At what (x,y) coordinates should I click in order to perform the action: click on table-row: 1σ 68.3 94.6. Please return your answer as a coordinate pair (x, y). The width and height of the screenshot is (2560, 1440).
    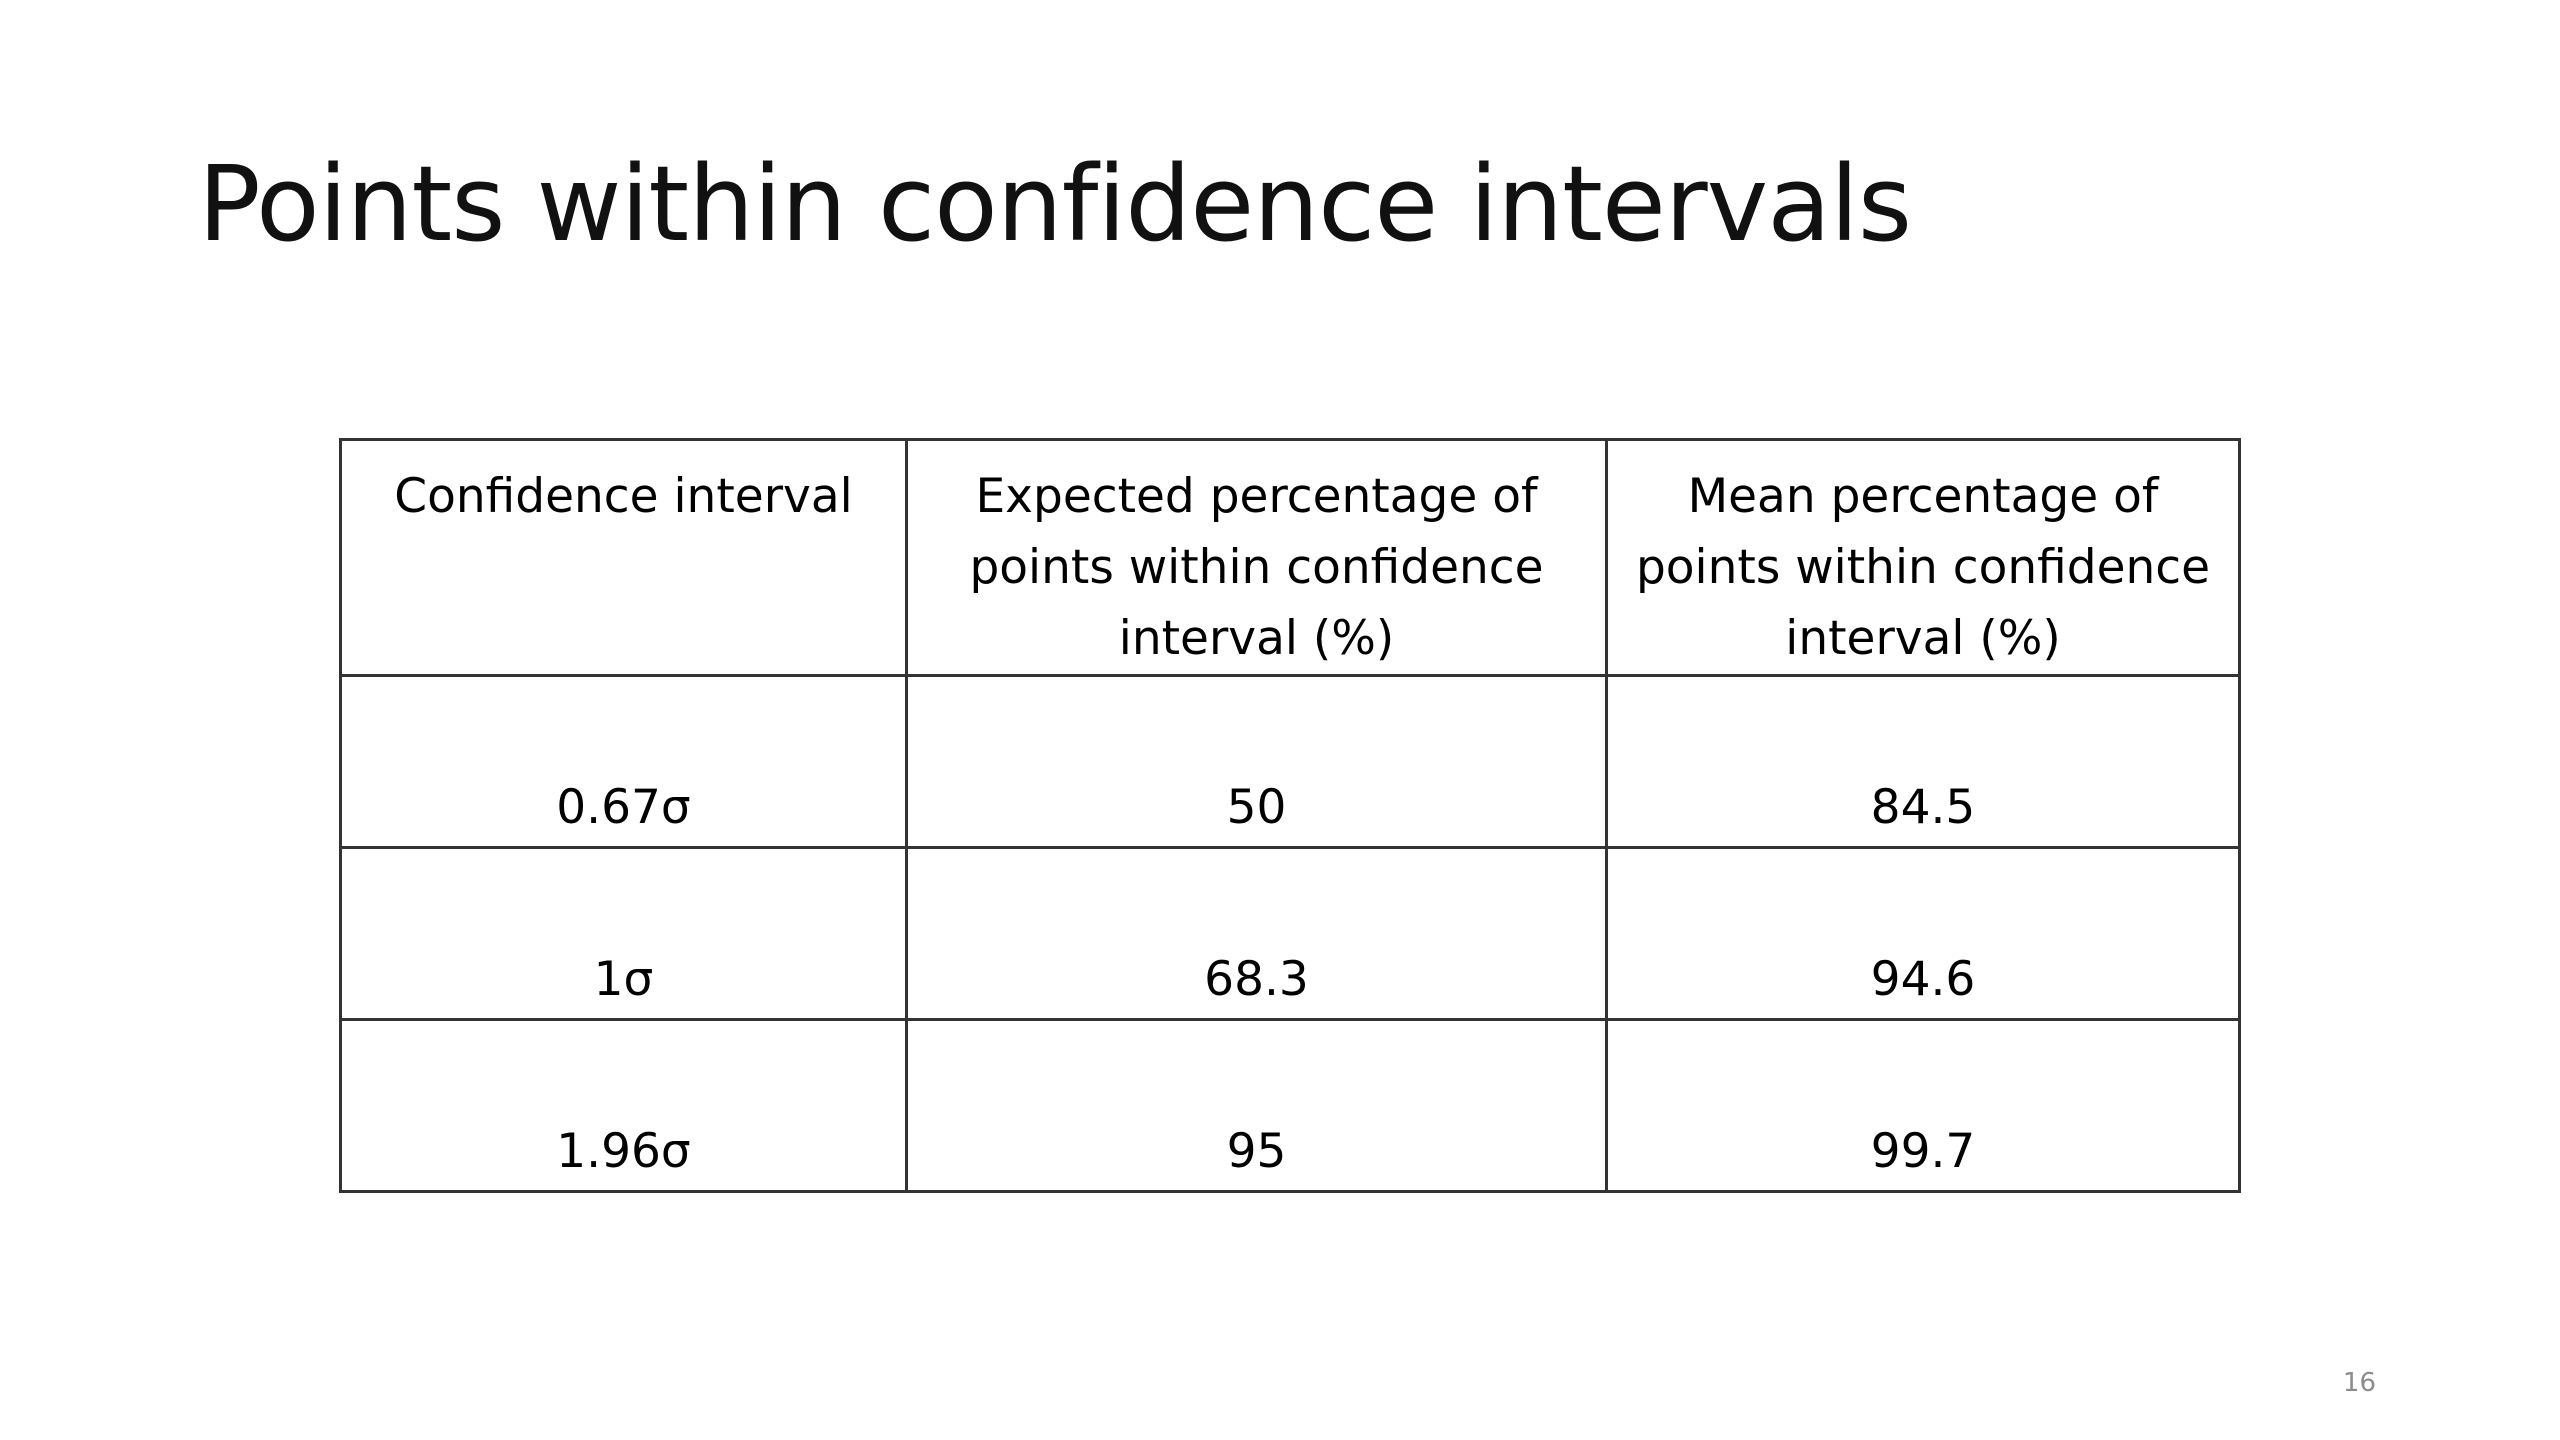
    Looking at the image, I should click on (1290, 933).